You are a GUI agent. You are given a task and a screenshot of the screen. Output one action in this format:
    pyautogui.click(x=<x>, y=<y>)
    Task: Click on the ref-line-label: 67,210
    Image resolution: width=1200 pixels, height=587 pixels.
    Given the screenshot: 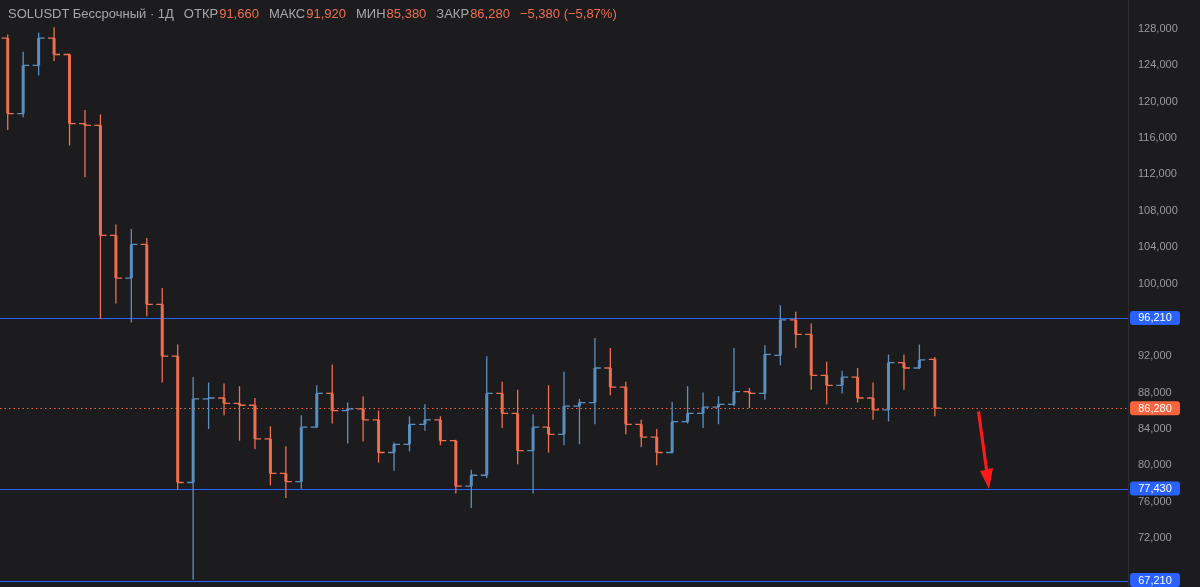 What is the action you would take?
    pyautogui.click(x=1155, y=579)
    